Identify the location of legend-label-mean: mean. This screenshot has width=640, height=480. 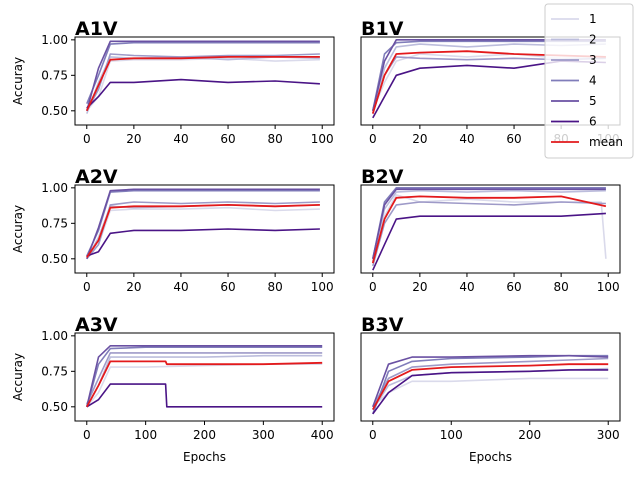
(606, 142).